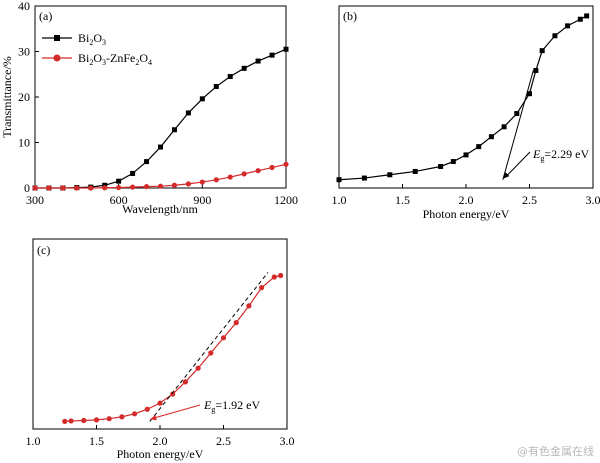  Describe the element at coordinates (160, 118) in the screenshot. I see `panel-a-series-group` at that location.